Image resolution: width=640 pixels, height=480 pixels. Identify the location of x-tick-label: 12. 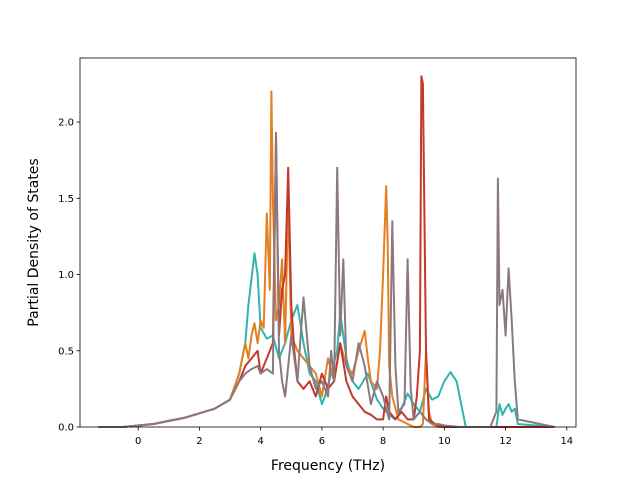
(505, 441).